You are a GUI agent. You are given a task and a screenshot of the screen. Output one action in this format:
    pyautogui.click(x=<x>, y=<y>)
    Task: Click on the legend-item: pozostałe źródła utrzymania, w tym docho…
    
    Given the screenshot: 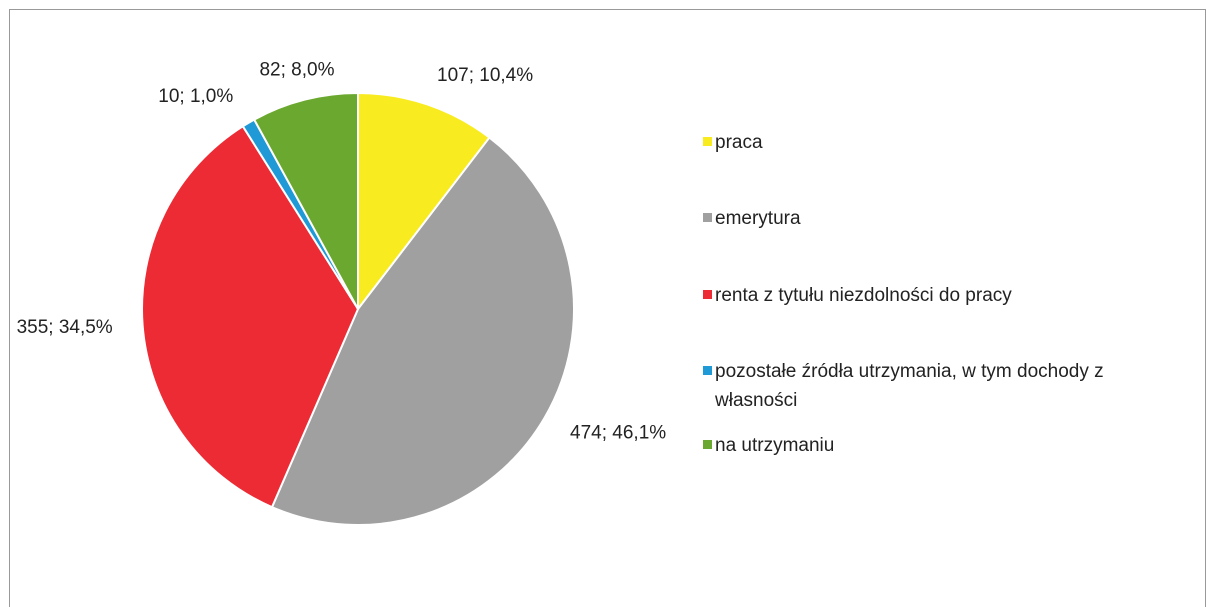 What is the action you would take?
    pyautogui.click(x=943, y=386)
    